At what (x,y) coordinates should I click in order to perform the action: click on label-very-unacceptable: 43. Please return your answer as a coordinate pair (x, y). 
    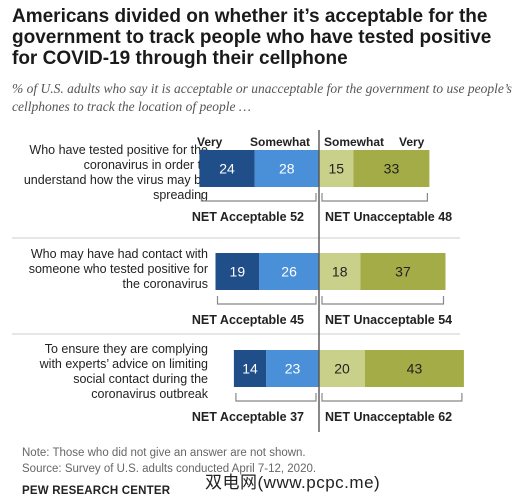
    Looking at the image, I should click on (415, 369).